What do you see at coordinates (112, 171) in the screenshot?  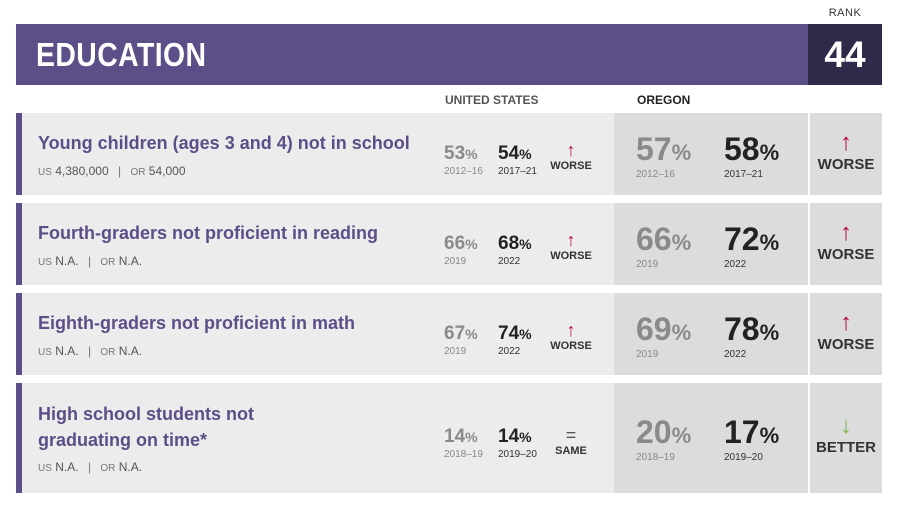 I see `indicator-counts: US 4,380,000 | OR 54,000` at bounding box center [112, 171].